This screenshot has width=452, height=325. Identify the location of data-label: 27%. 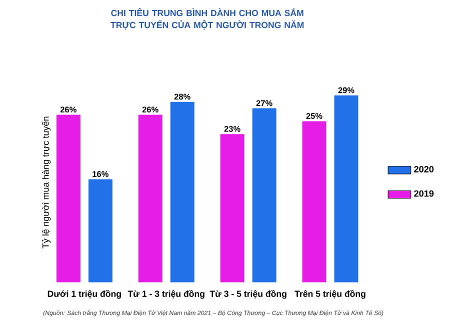
(264, 103).